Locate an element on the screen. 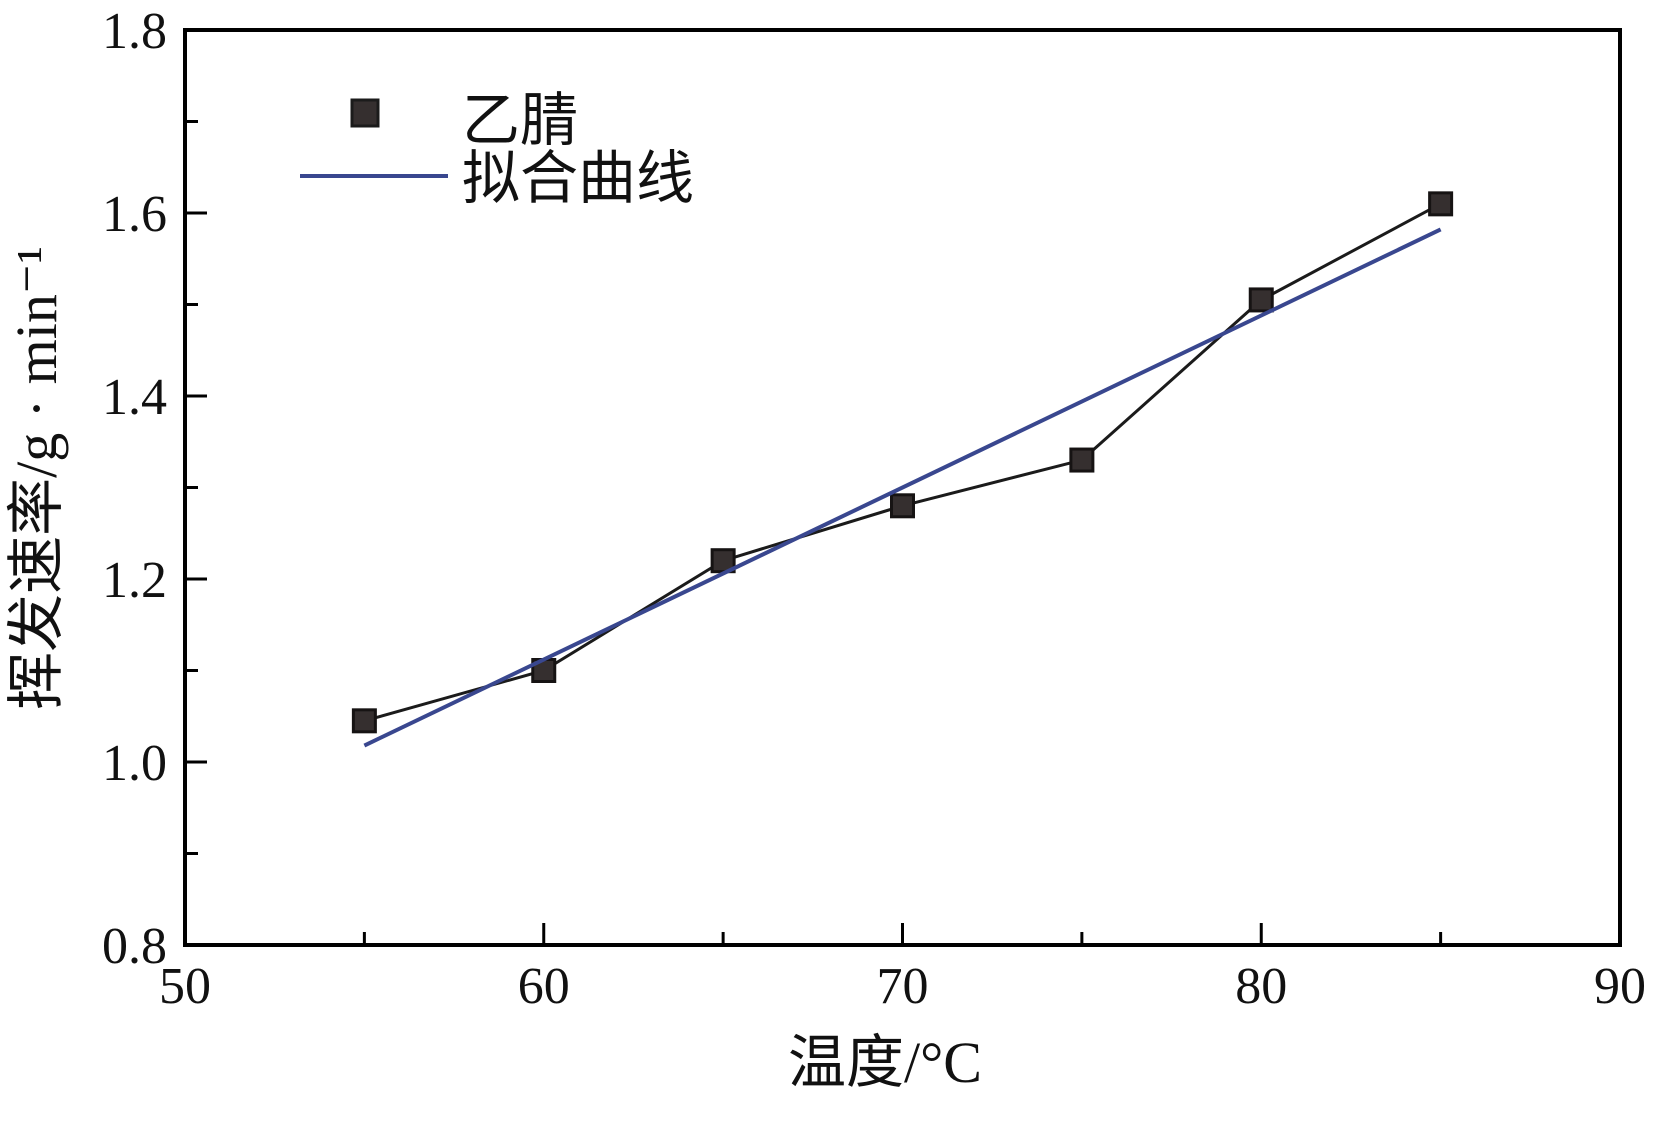  y-tick-label: 1.2 is located at coordinates (134, 580).